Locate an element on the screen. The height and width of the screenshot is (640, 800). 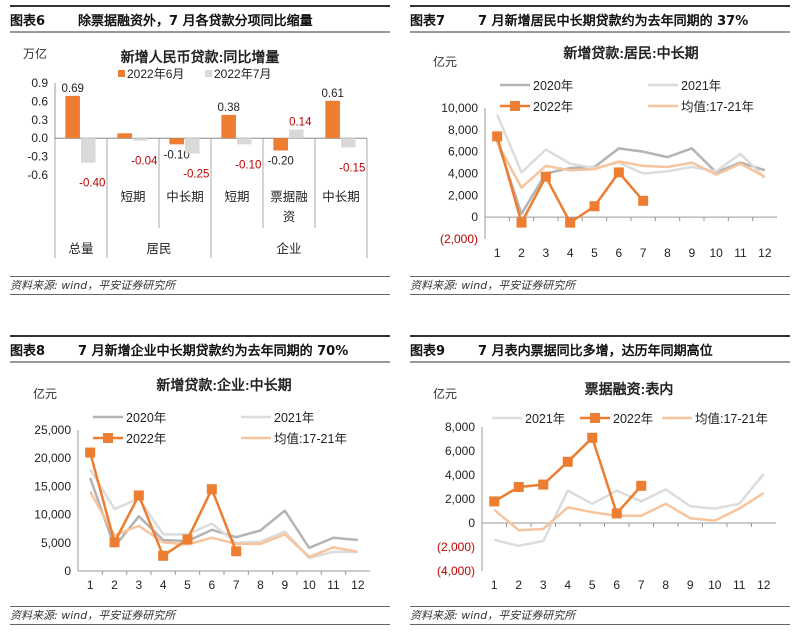
category-label: 中长期 is located at coordinates (185, 196).